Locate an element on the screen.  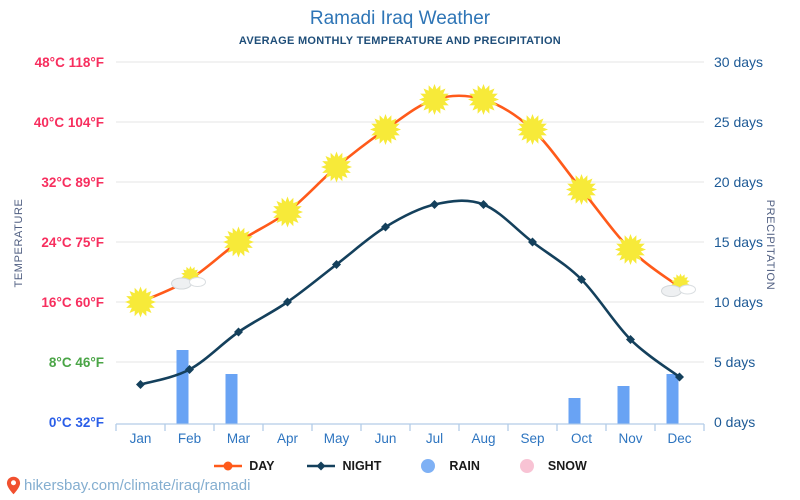
rain-legend-marker-icon is located at coordinates (428, 466).